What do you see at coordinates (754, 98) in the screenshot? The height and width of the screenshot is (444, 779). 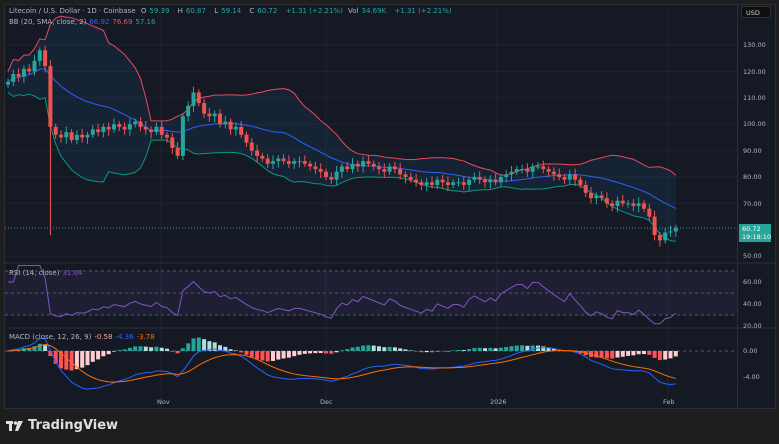 I see `price-tick: 110.00` at bounding box center [754, 98].